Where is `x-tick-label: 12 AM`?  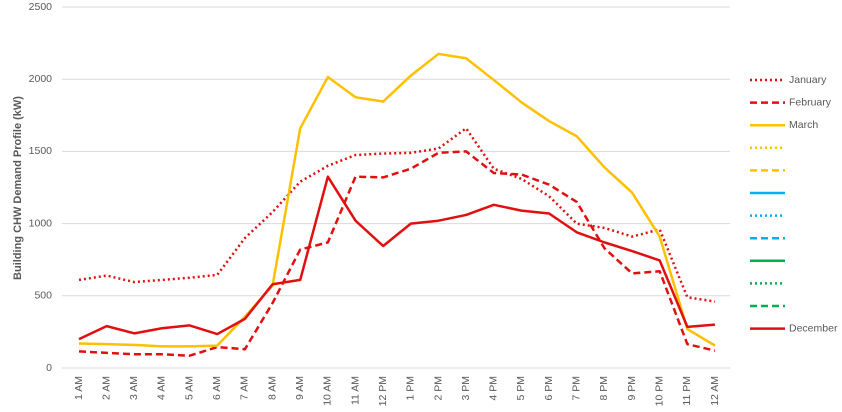 x-tick-label: 12 AM is located at coordinates (715, 391).